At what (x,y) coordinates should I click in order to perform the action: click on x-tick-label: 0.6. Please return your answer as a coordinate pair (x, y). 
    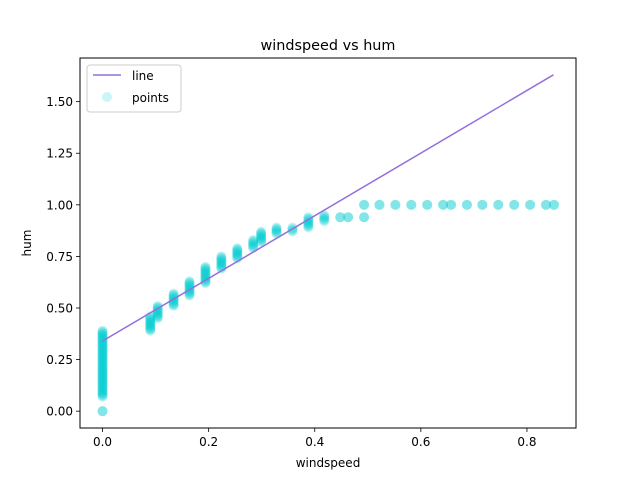
    Looking at the image, I should click on (420, 442).